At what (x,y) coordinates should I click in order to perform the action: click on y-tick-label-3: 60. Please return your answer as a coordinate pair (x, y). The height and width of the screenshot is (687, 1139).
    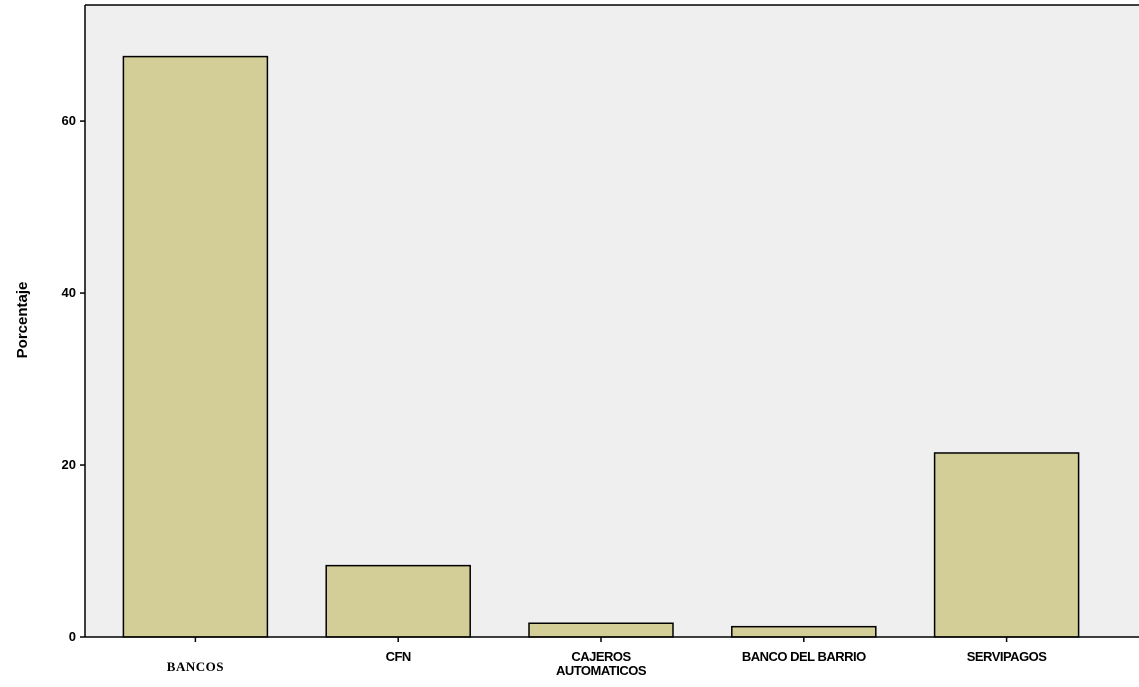
    Looking at the image, I should click on (69, 120).